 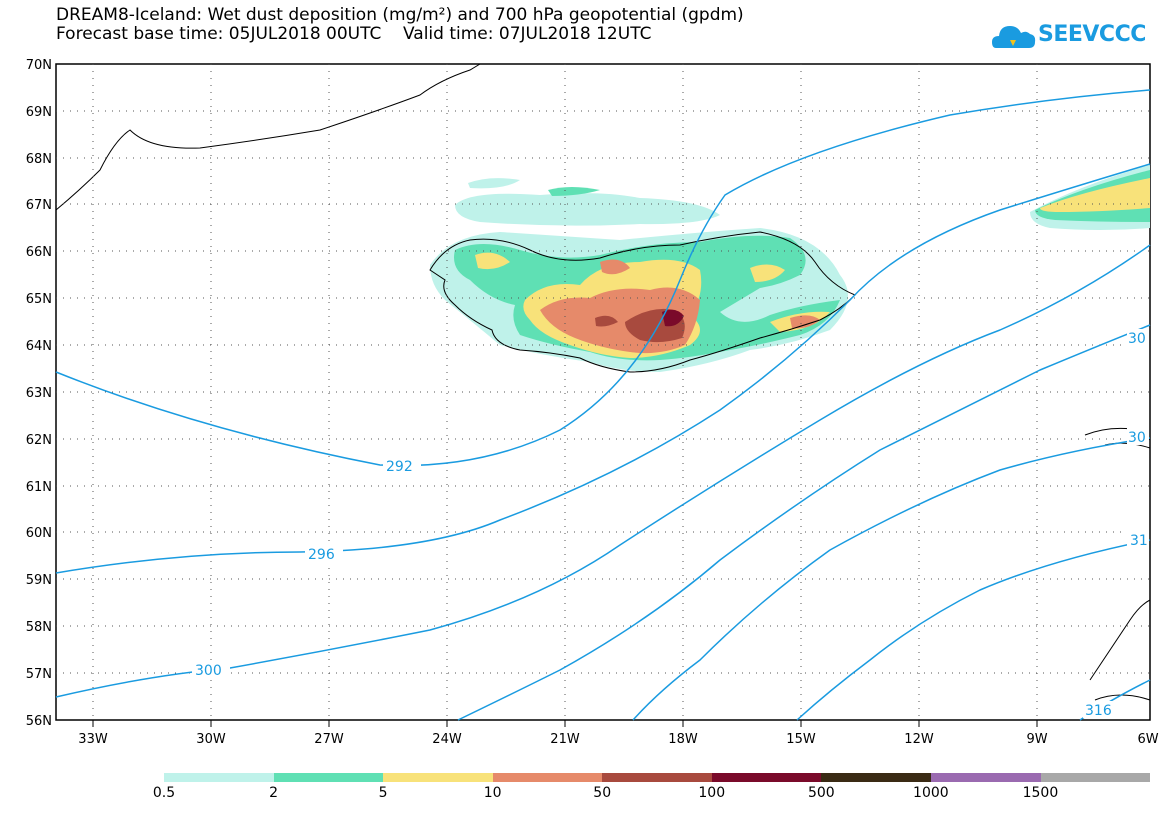 I want to click on colorbar-label: 100, so click(x=712, y=793).